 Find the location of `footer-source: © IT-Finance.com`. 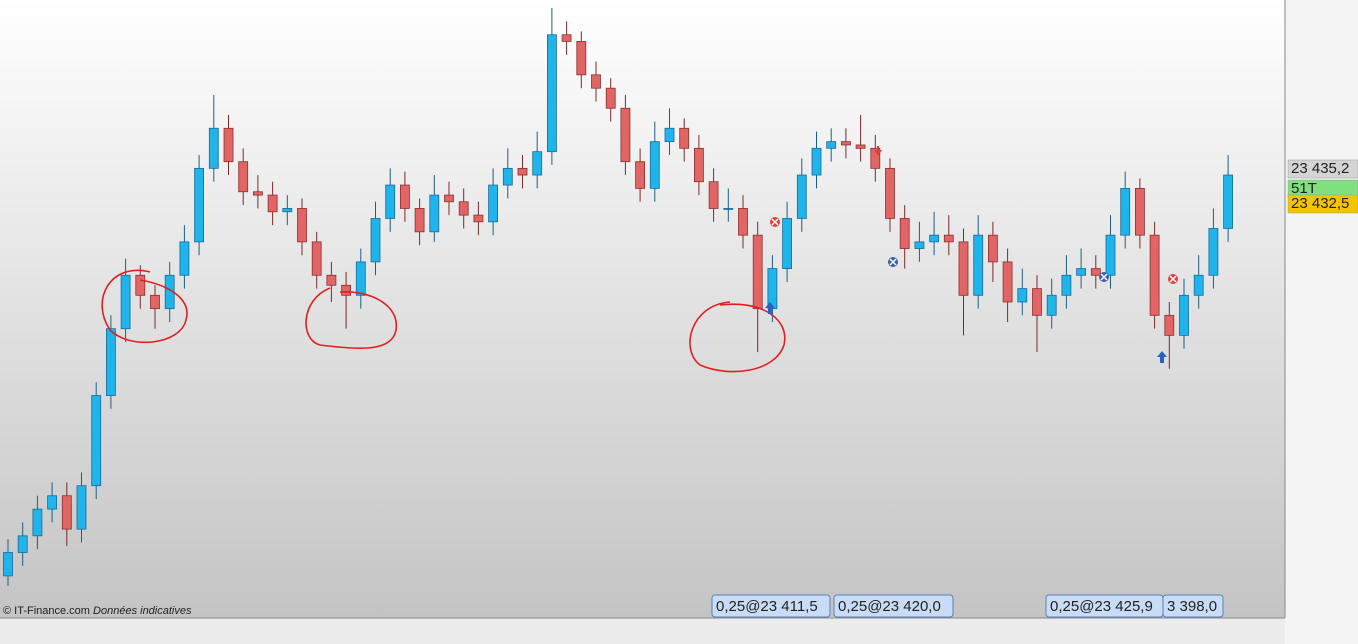

footer-source: © IT-Finance.com is located at coordinates (46, 611).